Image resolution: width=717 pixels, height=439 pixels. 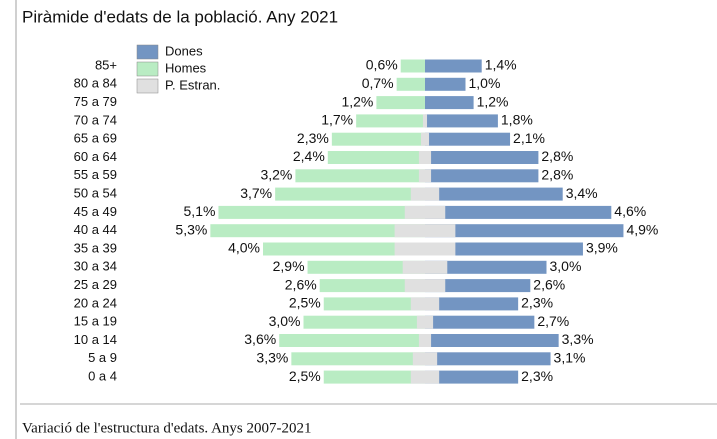 I want to click on age-label: 60 a 64, so click(x=95, y=156).